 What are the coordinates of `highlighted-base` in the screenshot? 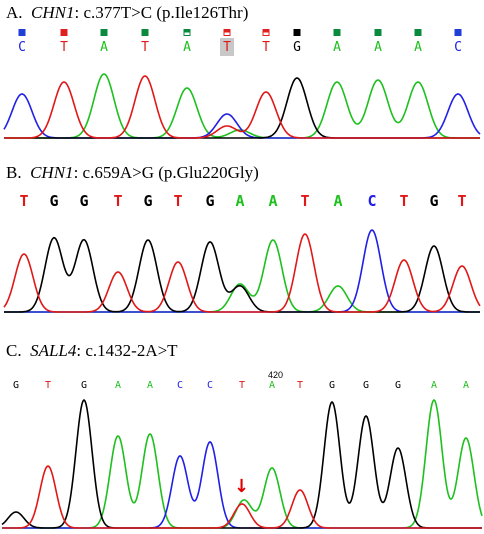 It's located at (227, 47).